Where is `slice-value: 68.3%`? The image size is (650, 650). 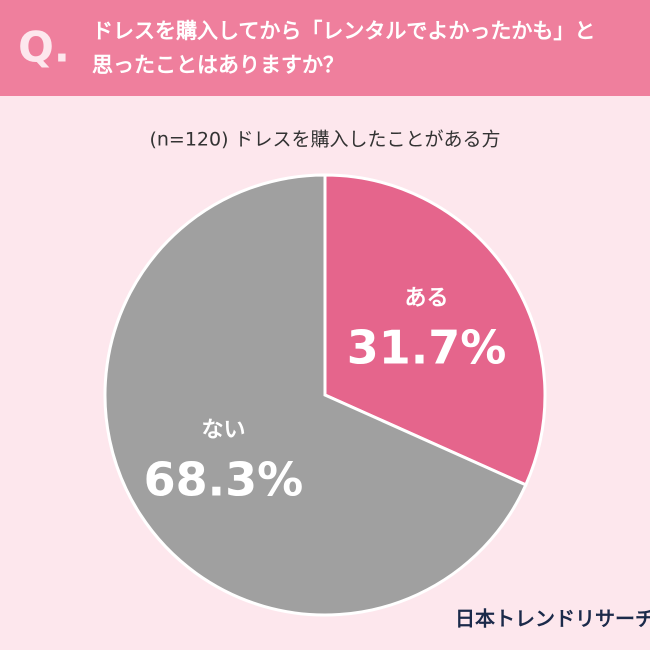 slice-value: 68.3% is located at coordinates (224, 479).